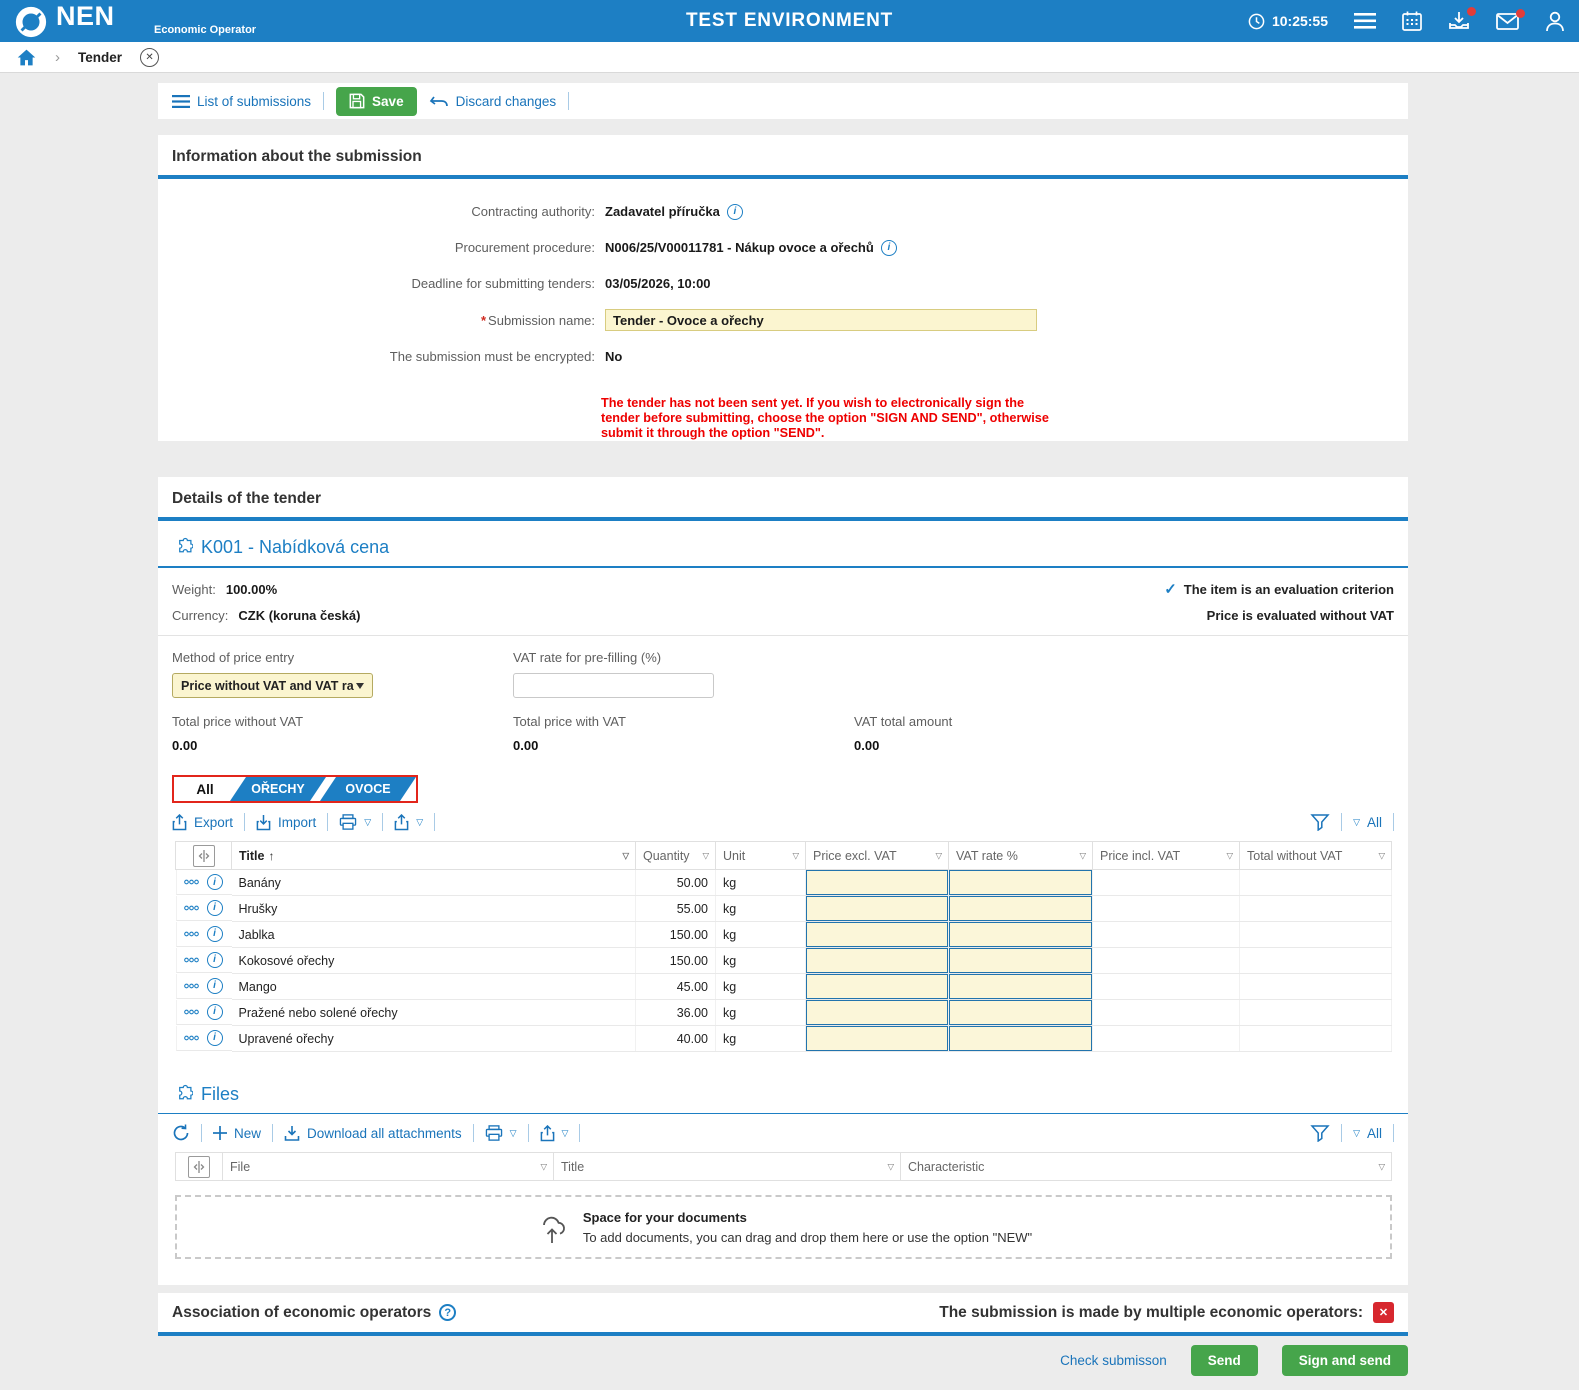  What do you see at coordinates (368, 789) in the screenshot?
I see `tab-ovoce: OVOCE` at bounding box center [368, 789].